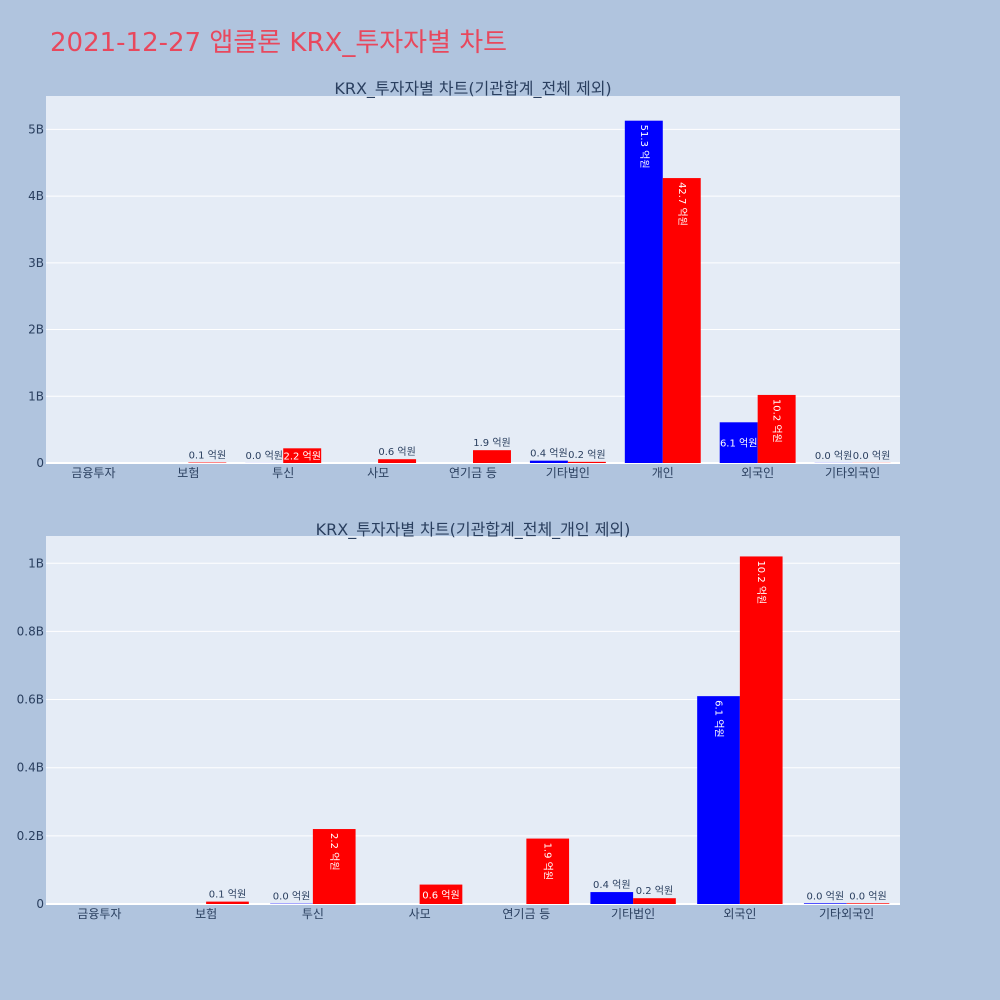 The image size is (1000, 1000). What do you see at coordinates (36, 196) in the screenshot?
I see `y-tick-label: 4B` at bounding box center [36, 196].